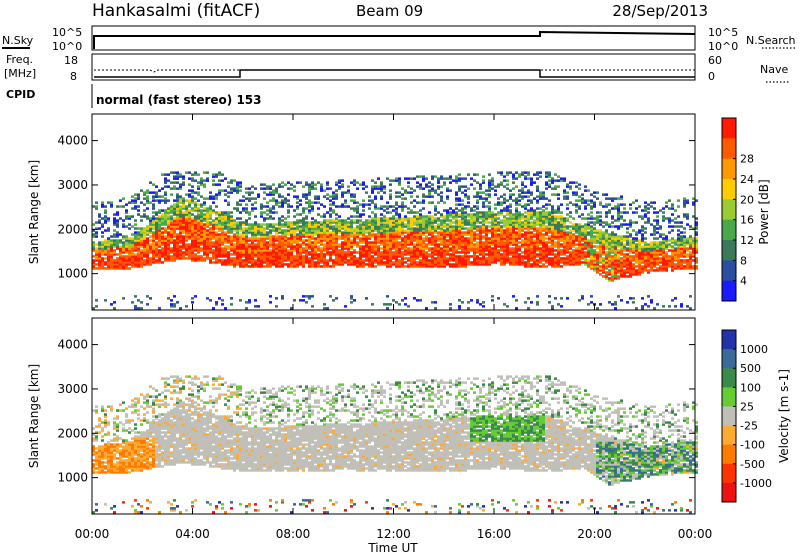  What do you see at coordinates (394, 73) in the screenshot?
I see `nave-trace` at bounding box center [394, 73].